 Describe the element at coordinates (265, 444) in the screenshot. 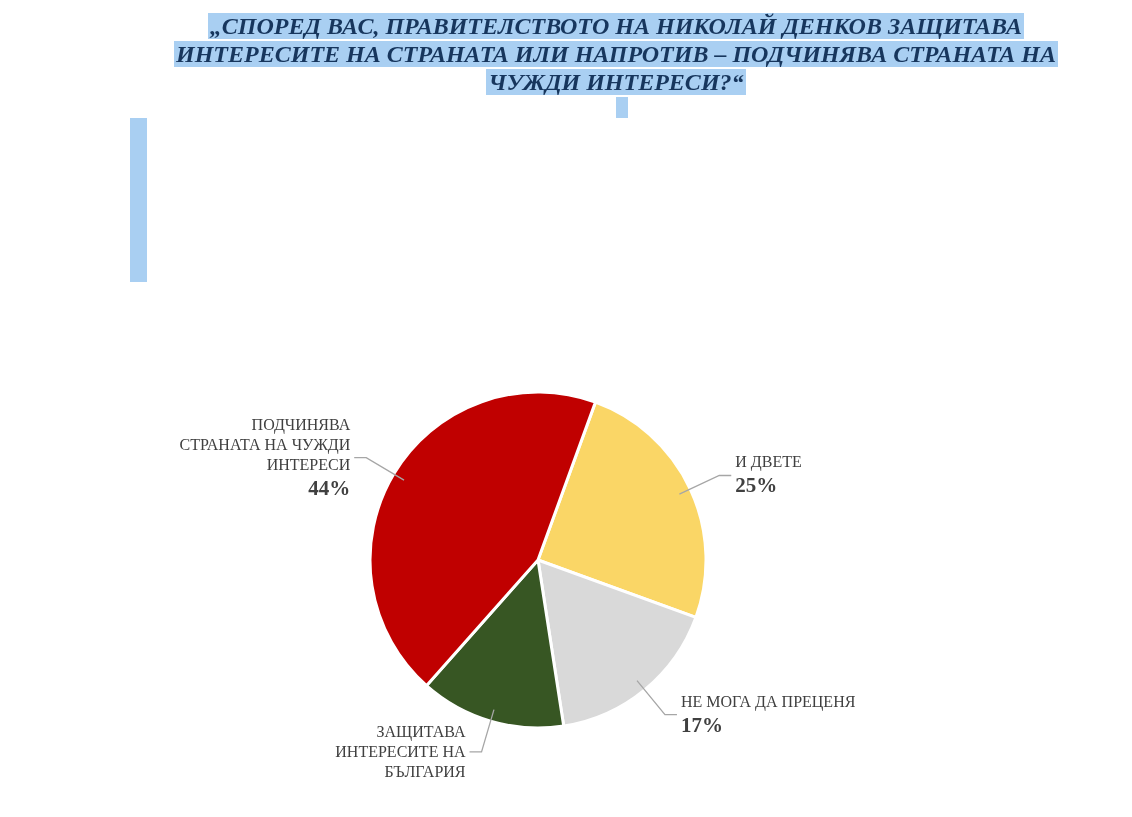

I see `slice-label: ПОДЧИНЯВА СТРАНАТА НА ЧУЖДИ ИНТЕРЕСИ` at that location.